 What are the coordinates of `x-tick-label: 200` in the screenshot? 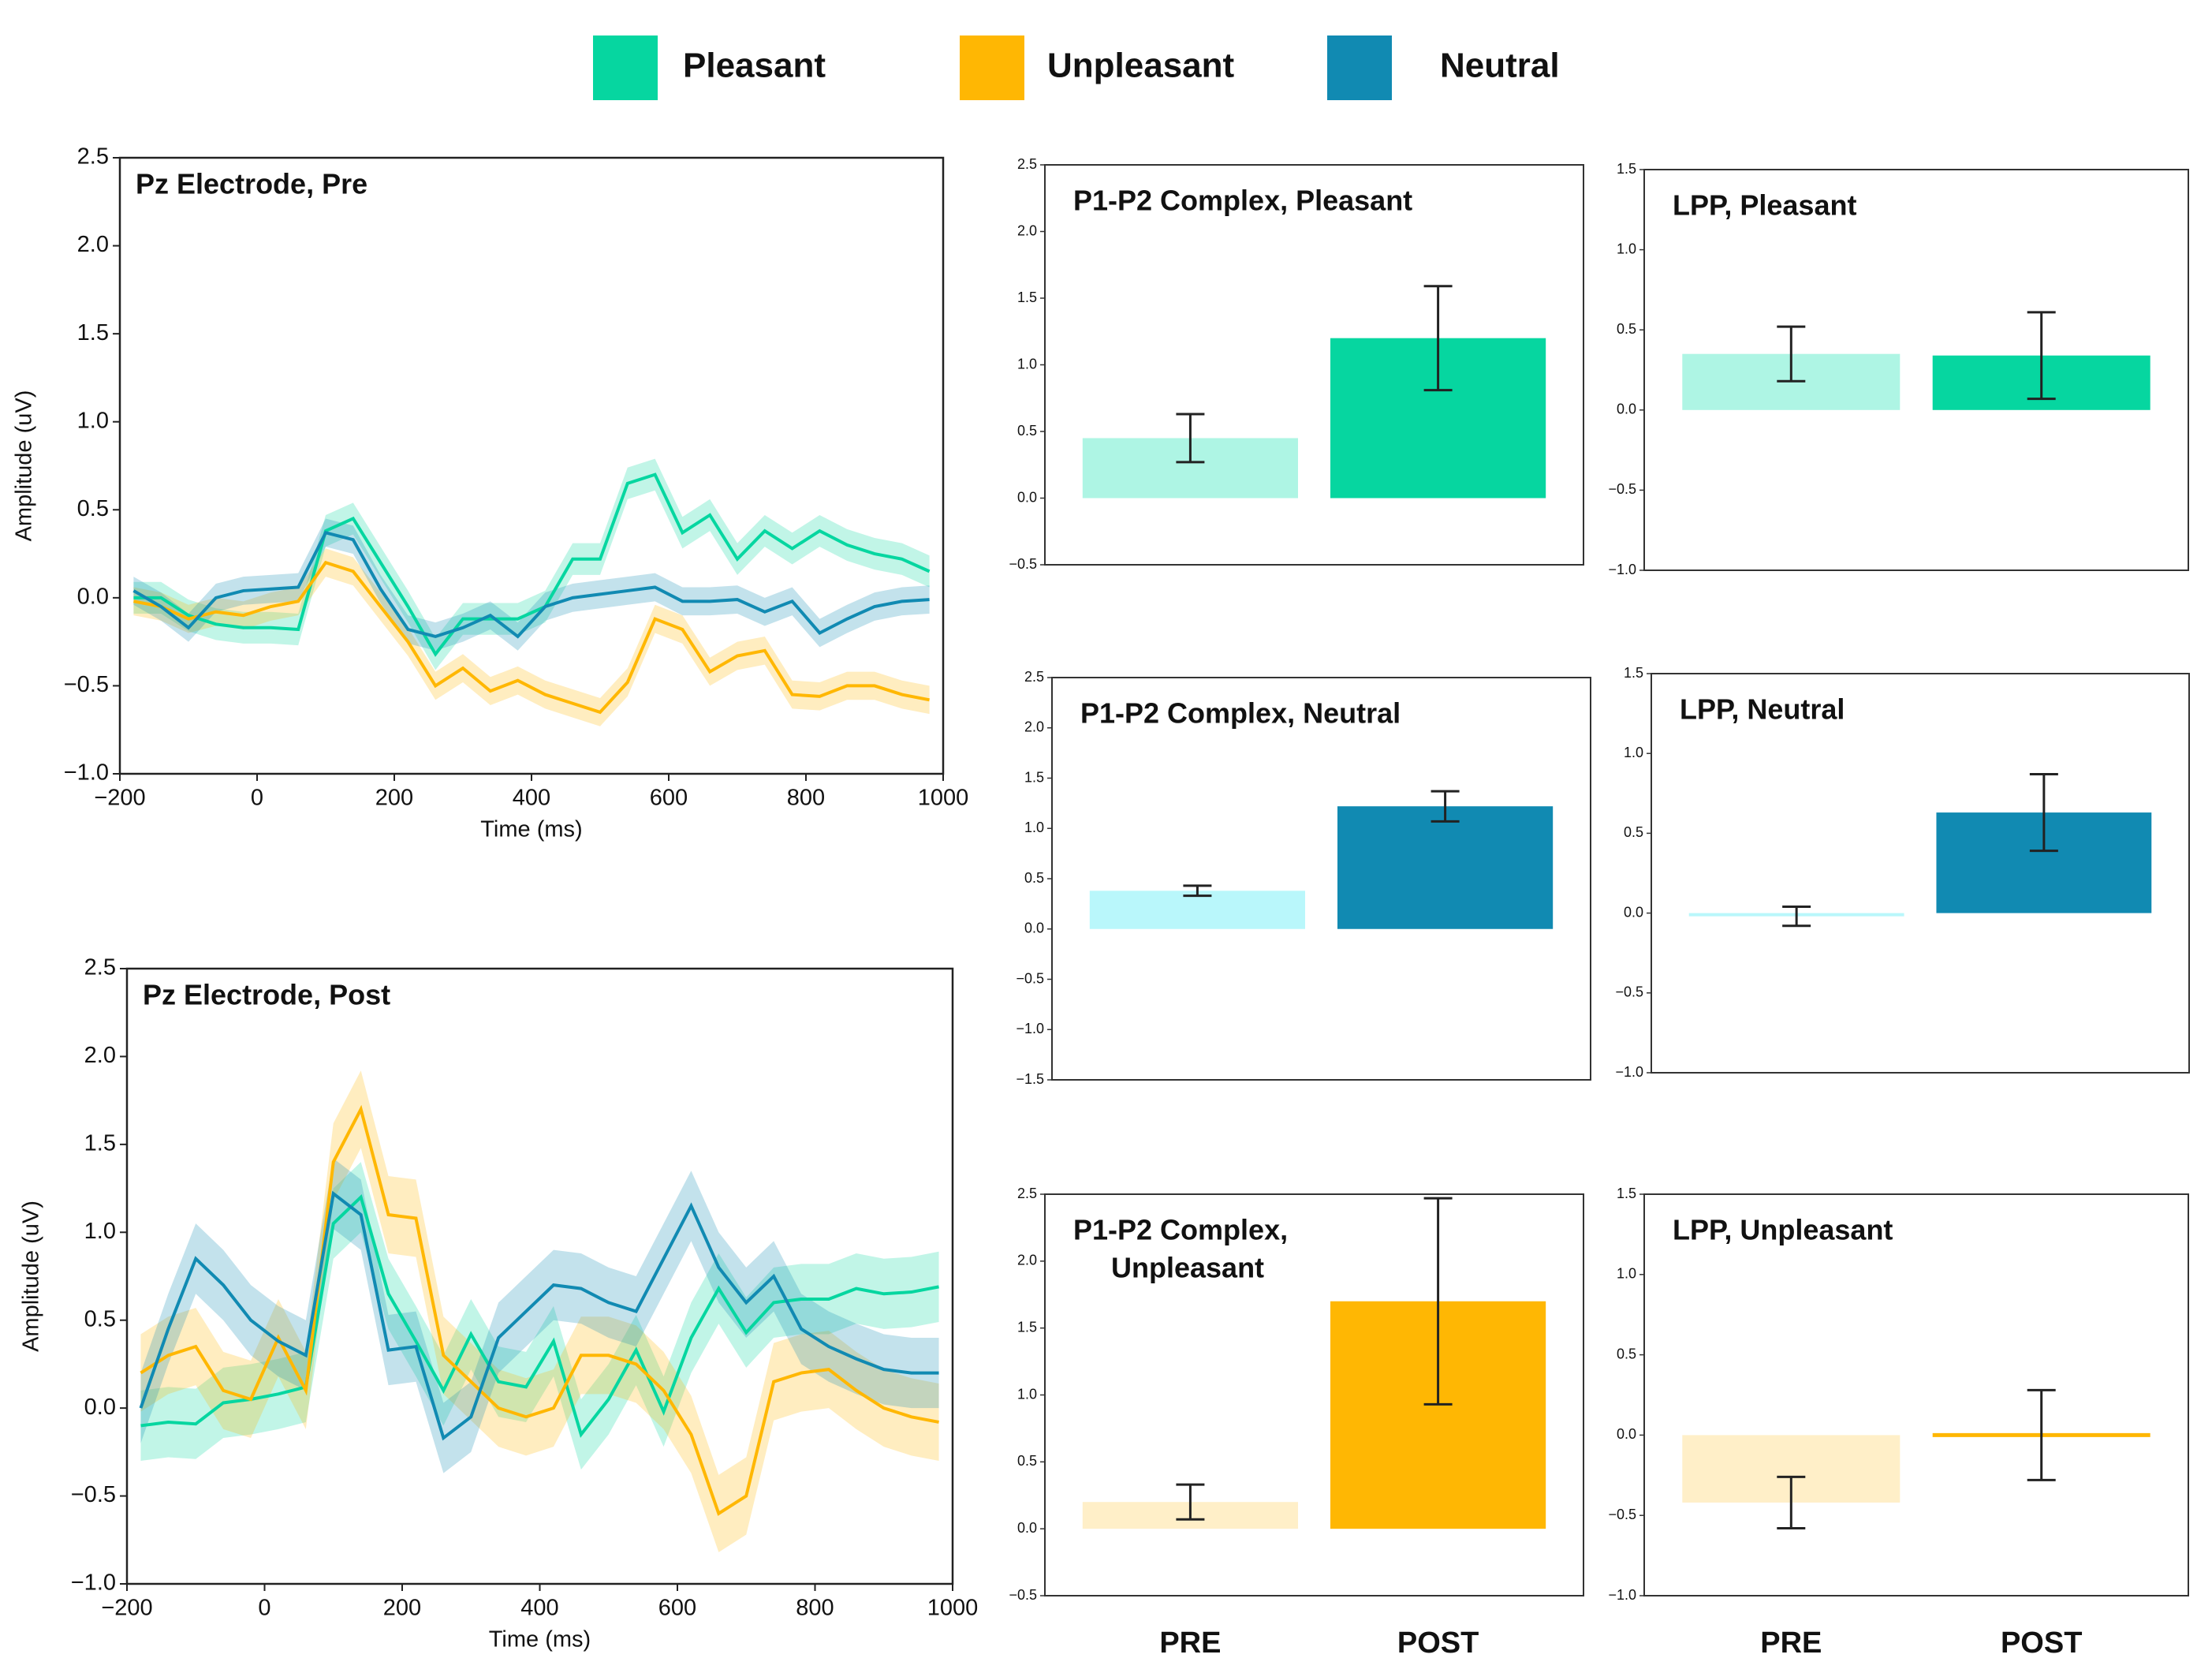 It's located at (402, 1608).